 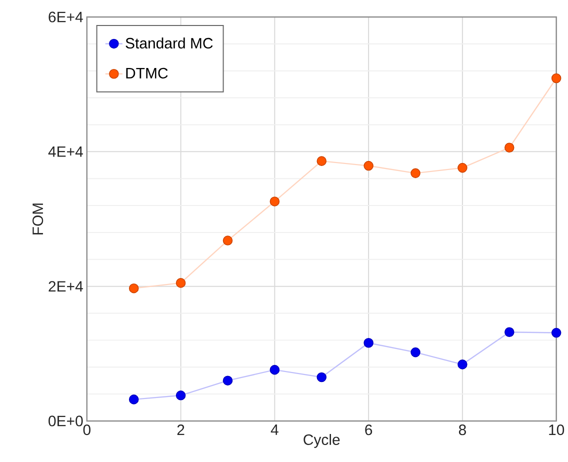 I want to click on x-tick-label: 2, so click(x=180, y=429).